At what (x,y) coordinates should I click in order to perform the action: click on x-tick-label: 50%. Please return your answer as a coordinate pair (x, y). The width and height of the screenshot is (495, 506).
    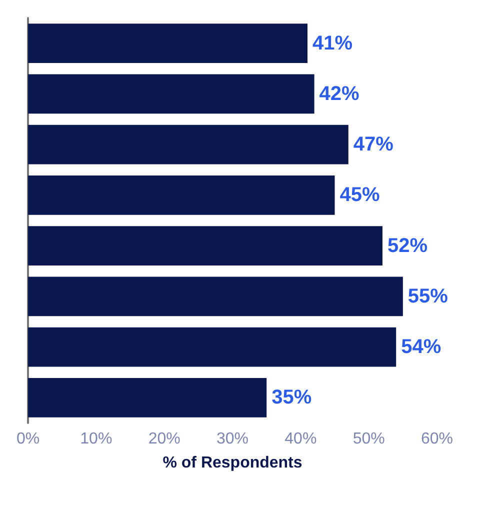
    Looking at the image, I should click on (368, 439).